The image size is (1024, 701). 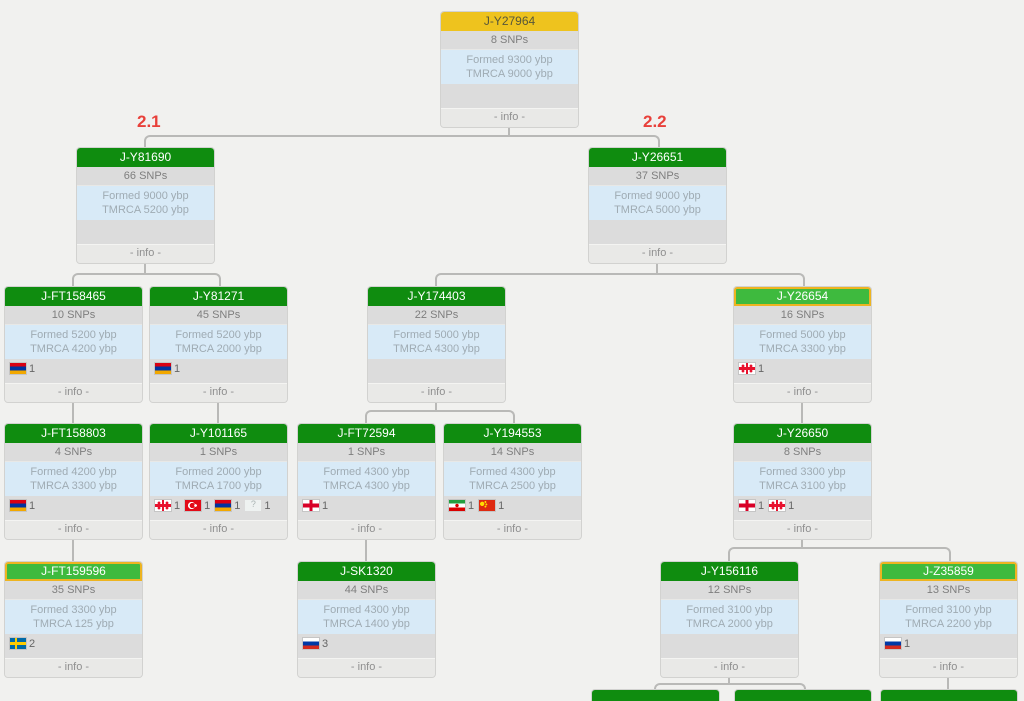 What do you see at coordinates (73, 452) in the screenshot?
I see `snp-count: 4 SNPs` at bounding box center [73, 452].